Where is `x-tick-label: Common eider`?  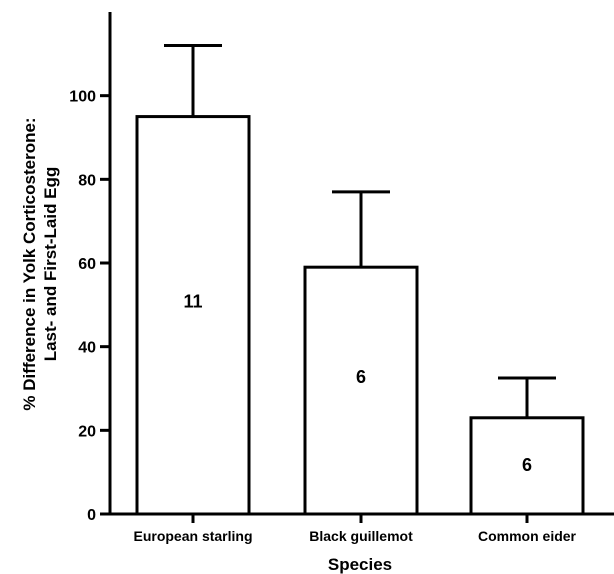 x-tick-label: Common eider is located at coordinates (527, 536).